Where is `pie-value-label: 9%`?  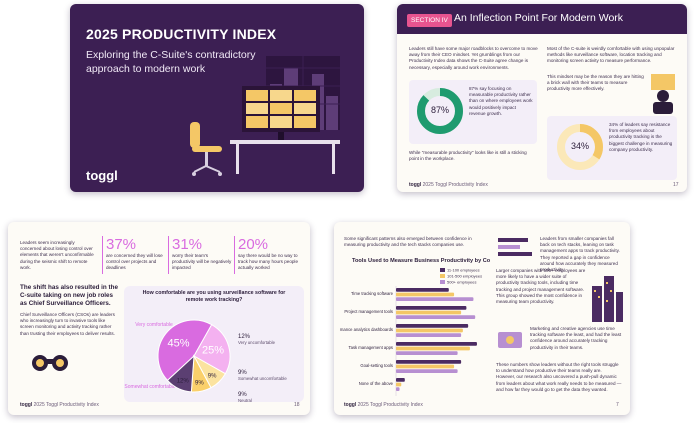 pie-value-label: 9% is located at coordinates (199, 383).